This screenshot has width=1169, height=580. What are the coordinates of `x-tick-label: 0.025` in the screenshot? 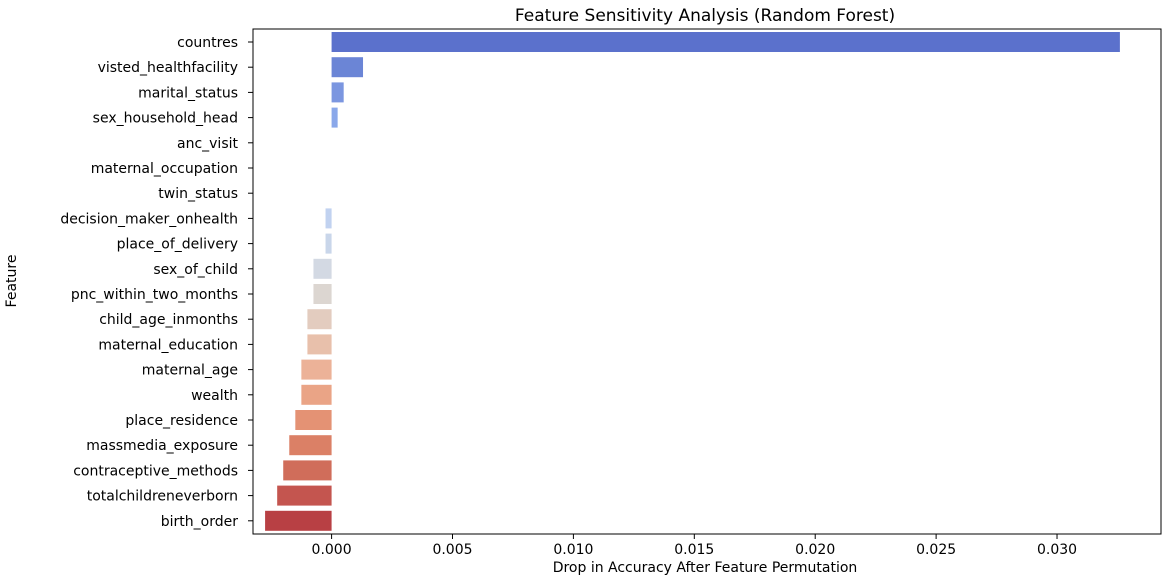 It's located at (936, 550).